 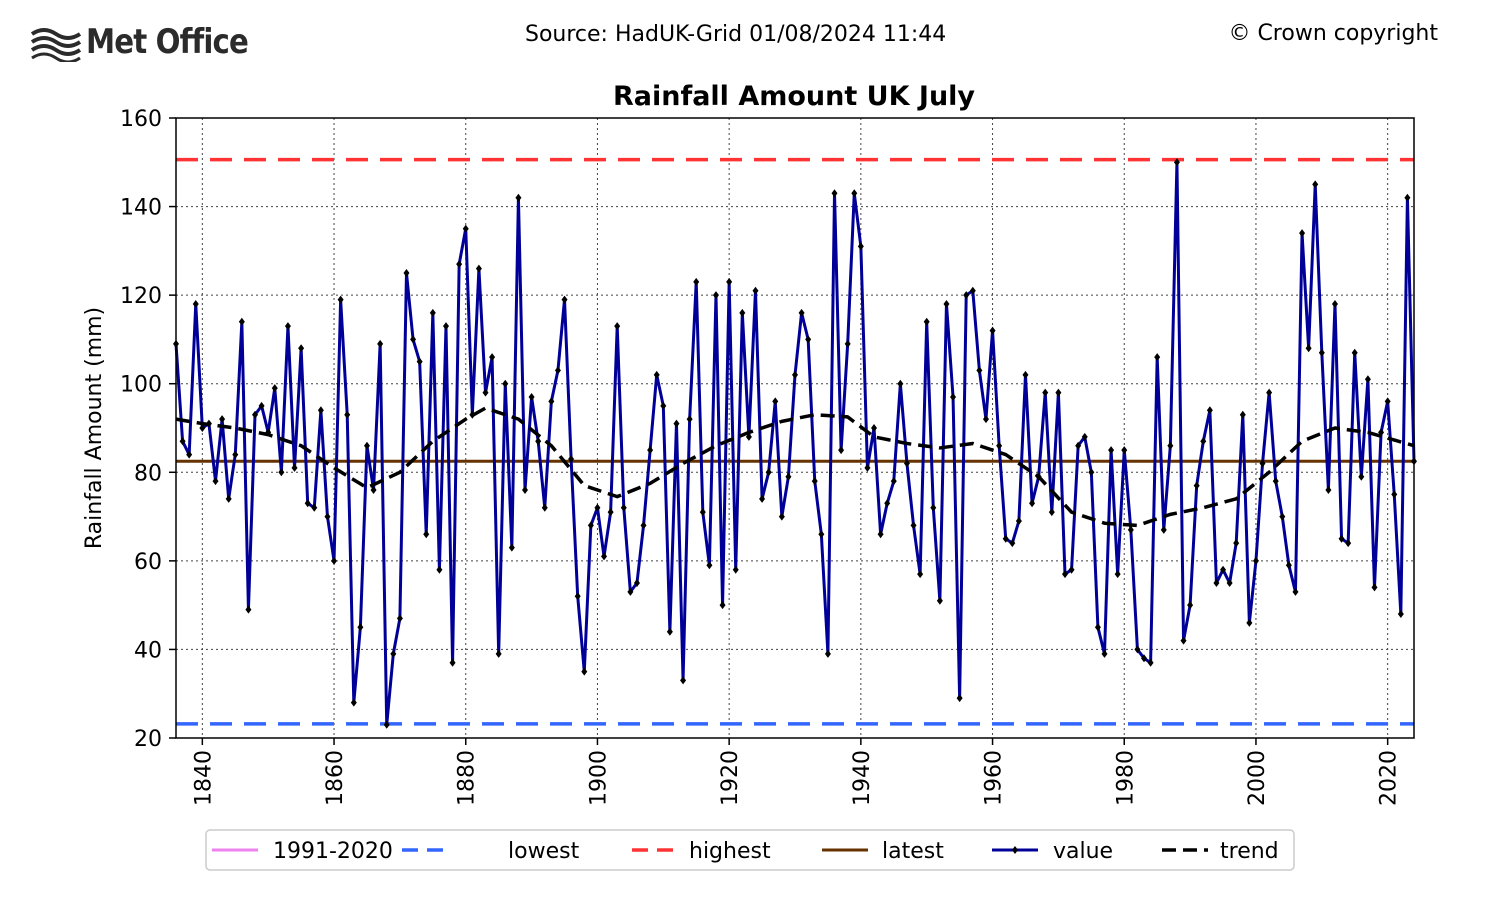 What do you see at coordinates (148, 429) in the screenshot?
I see `y-ticks: 20 40 60 80 100 120 140 160` at bounding box center [148, 429].